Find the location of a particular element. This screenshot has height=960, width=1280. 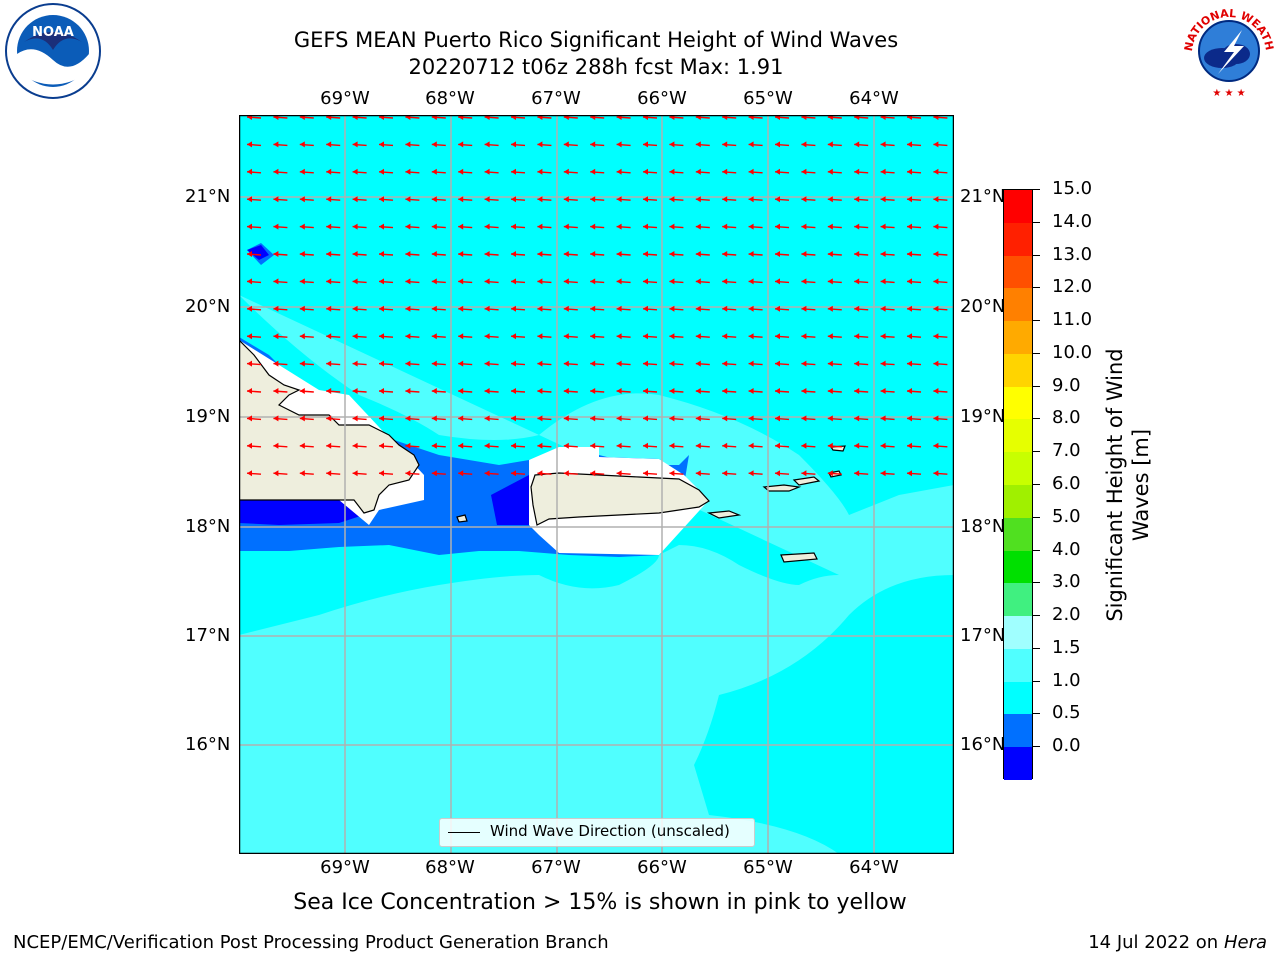

lon-label-bottom: 65°W is located at coordinates (768, 867).